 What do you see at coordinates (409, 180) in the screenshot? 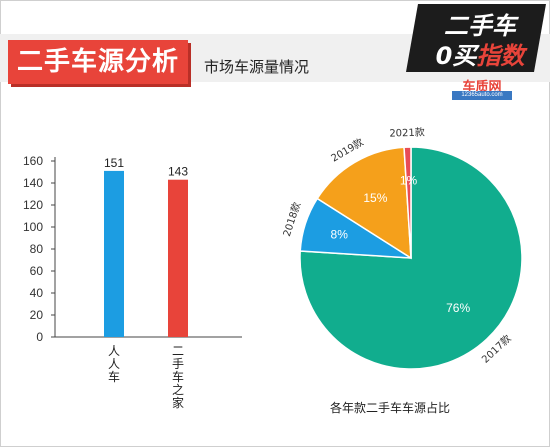
I see `pie-percent-label: 1%` at bounding box center [409, 180].